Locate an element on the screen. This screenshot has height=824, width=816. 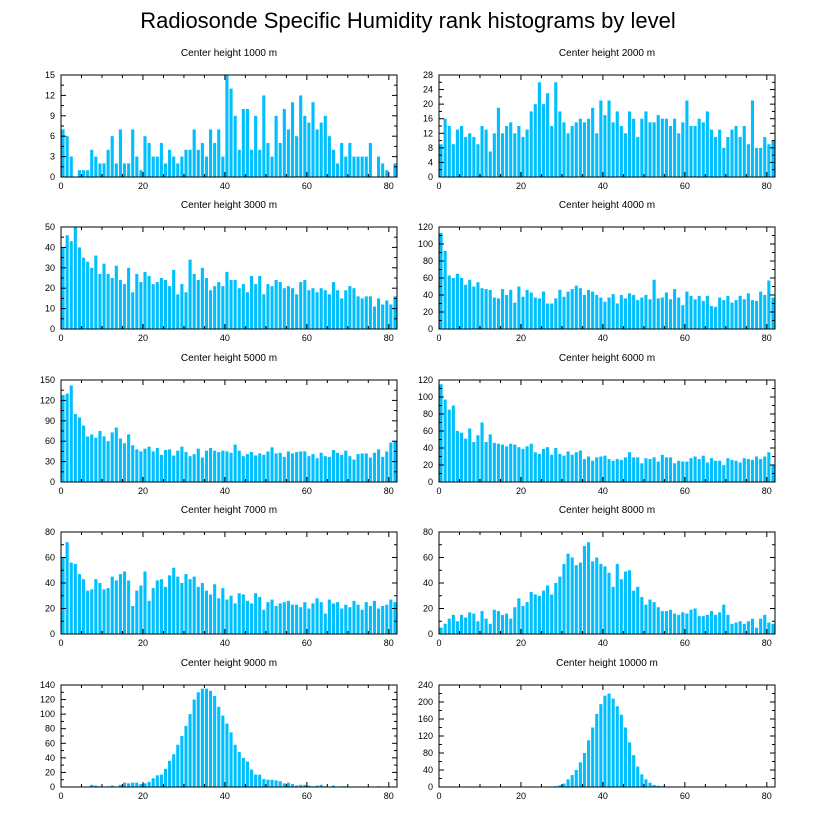
panel-title: Center height 1000 m is located at coordinates (229, 53).